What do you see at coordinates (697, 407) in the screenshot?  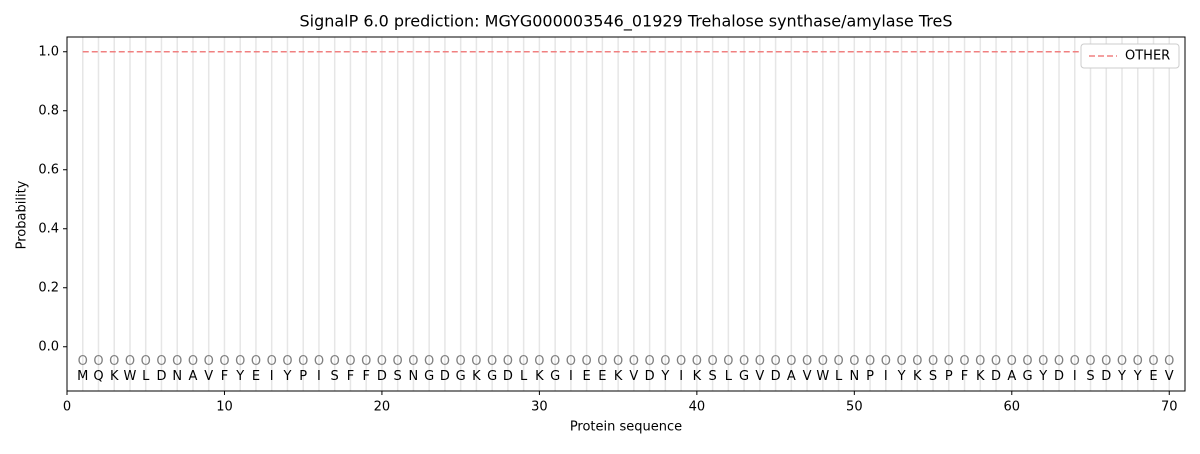 I see `x-tick-label: 40` at bounding box center [697, 407].